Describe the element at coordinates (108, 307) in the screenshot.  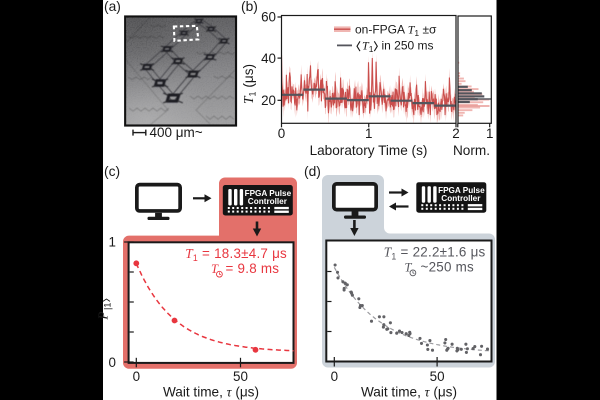
I see `svg-text: |1` at that location.